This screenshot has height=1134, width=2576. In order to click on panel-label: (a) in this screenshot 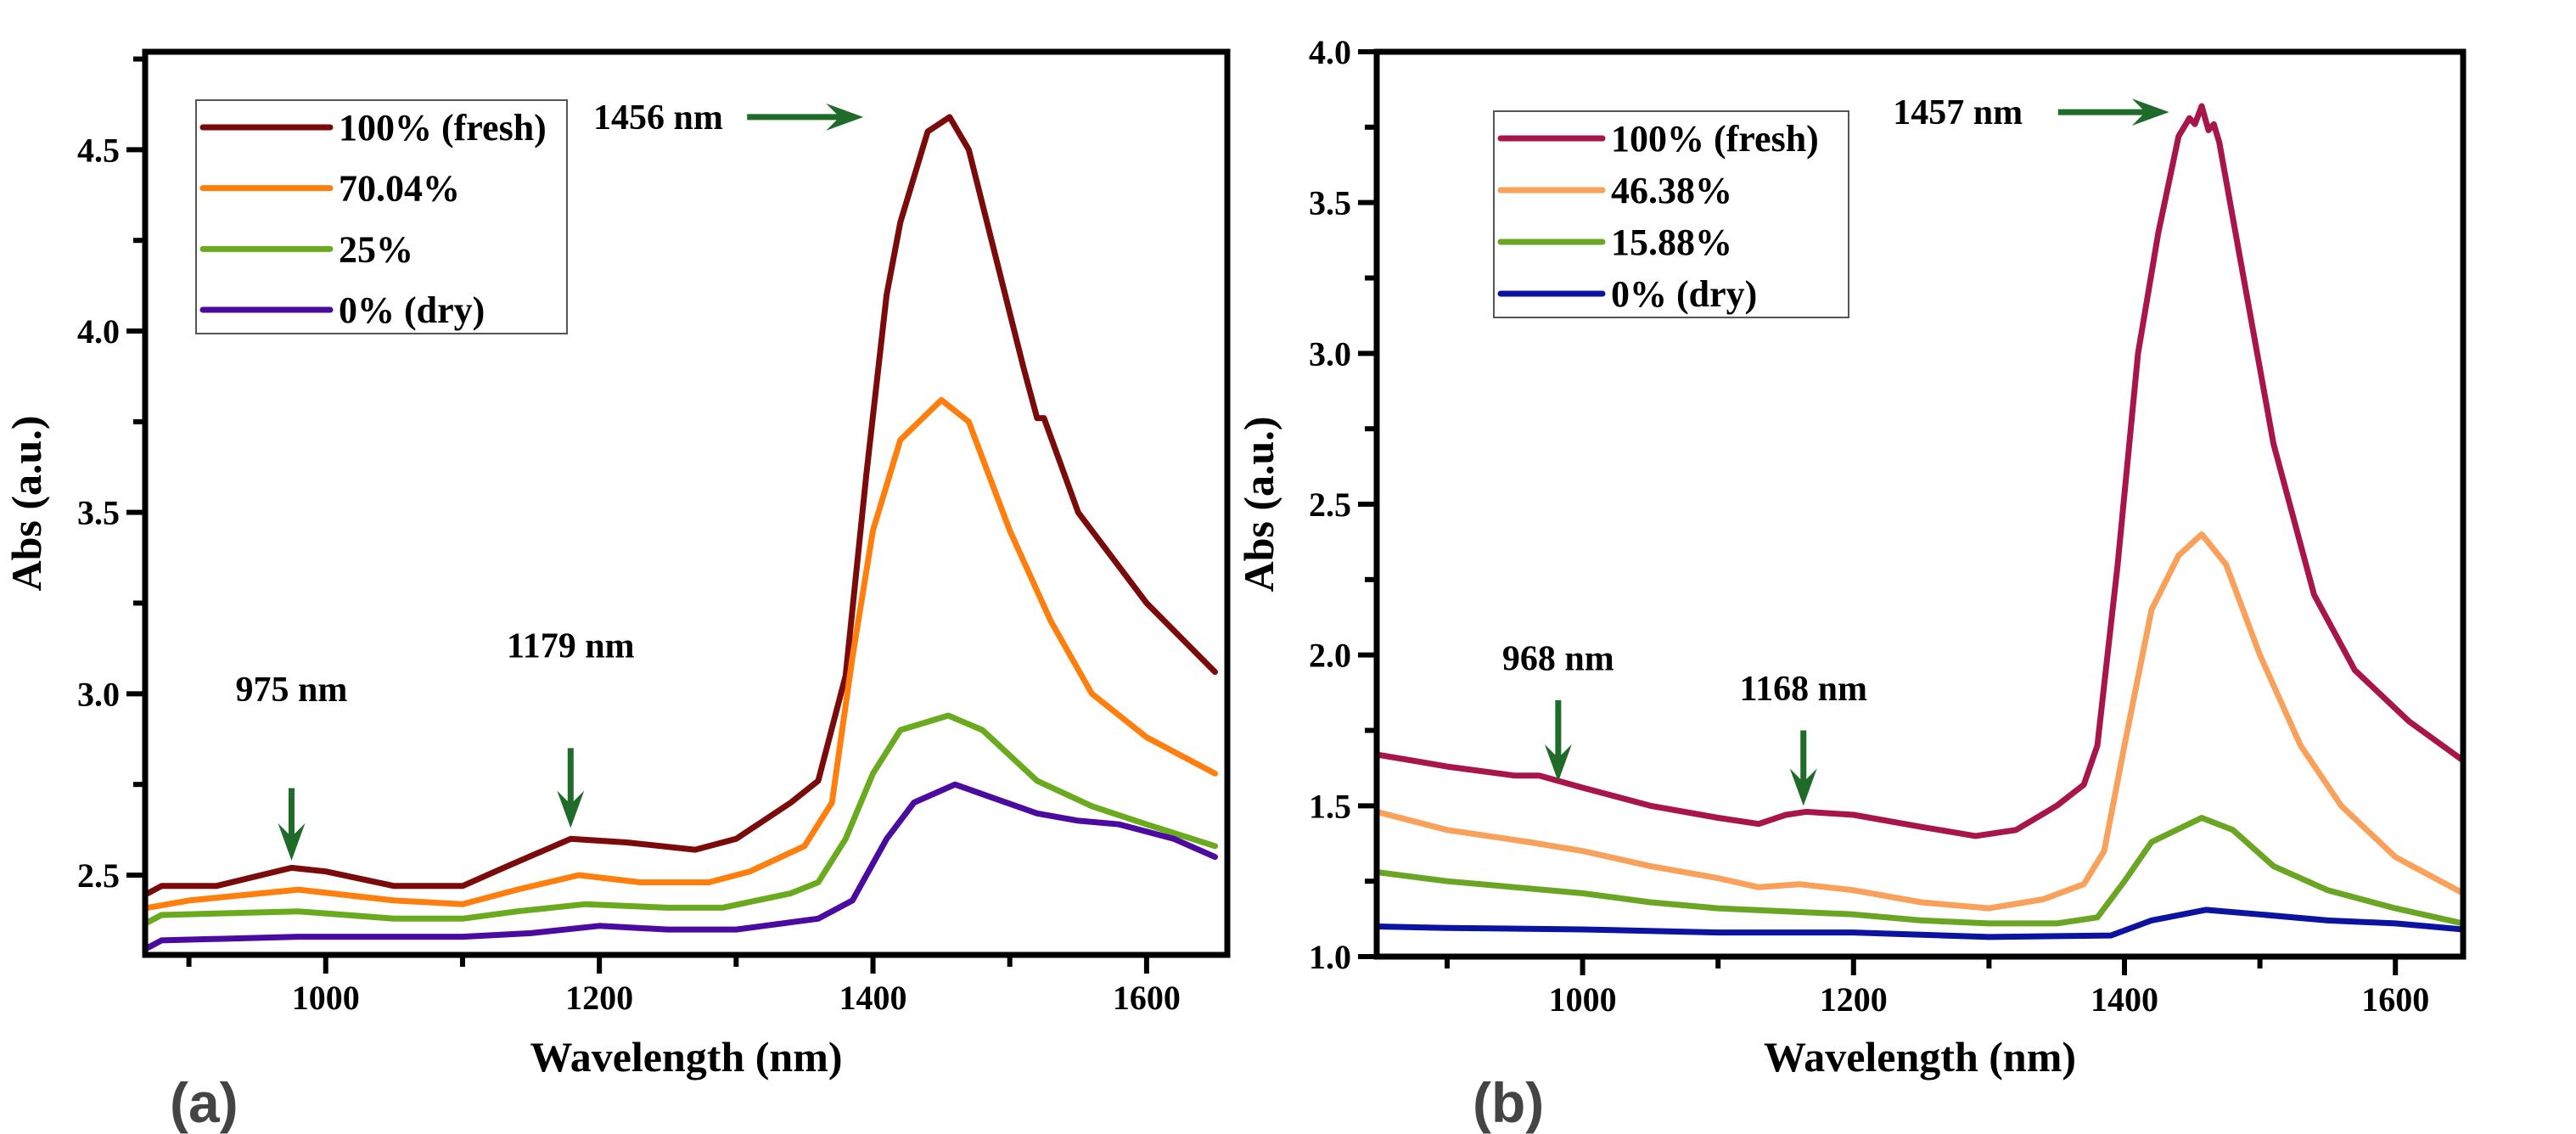, I will do `click(204, 1102)`.